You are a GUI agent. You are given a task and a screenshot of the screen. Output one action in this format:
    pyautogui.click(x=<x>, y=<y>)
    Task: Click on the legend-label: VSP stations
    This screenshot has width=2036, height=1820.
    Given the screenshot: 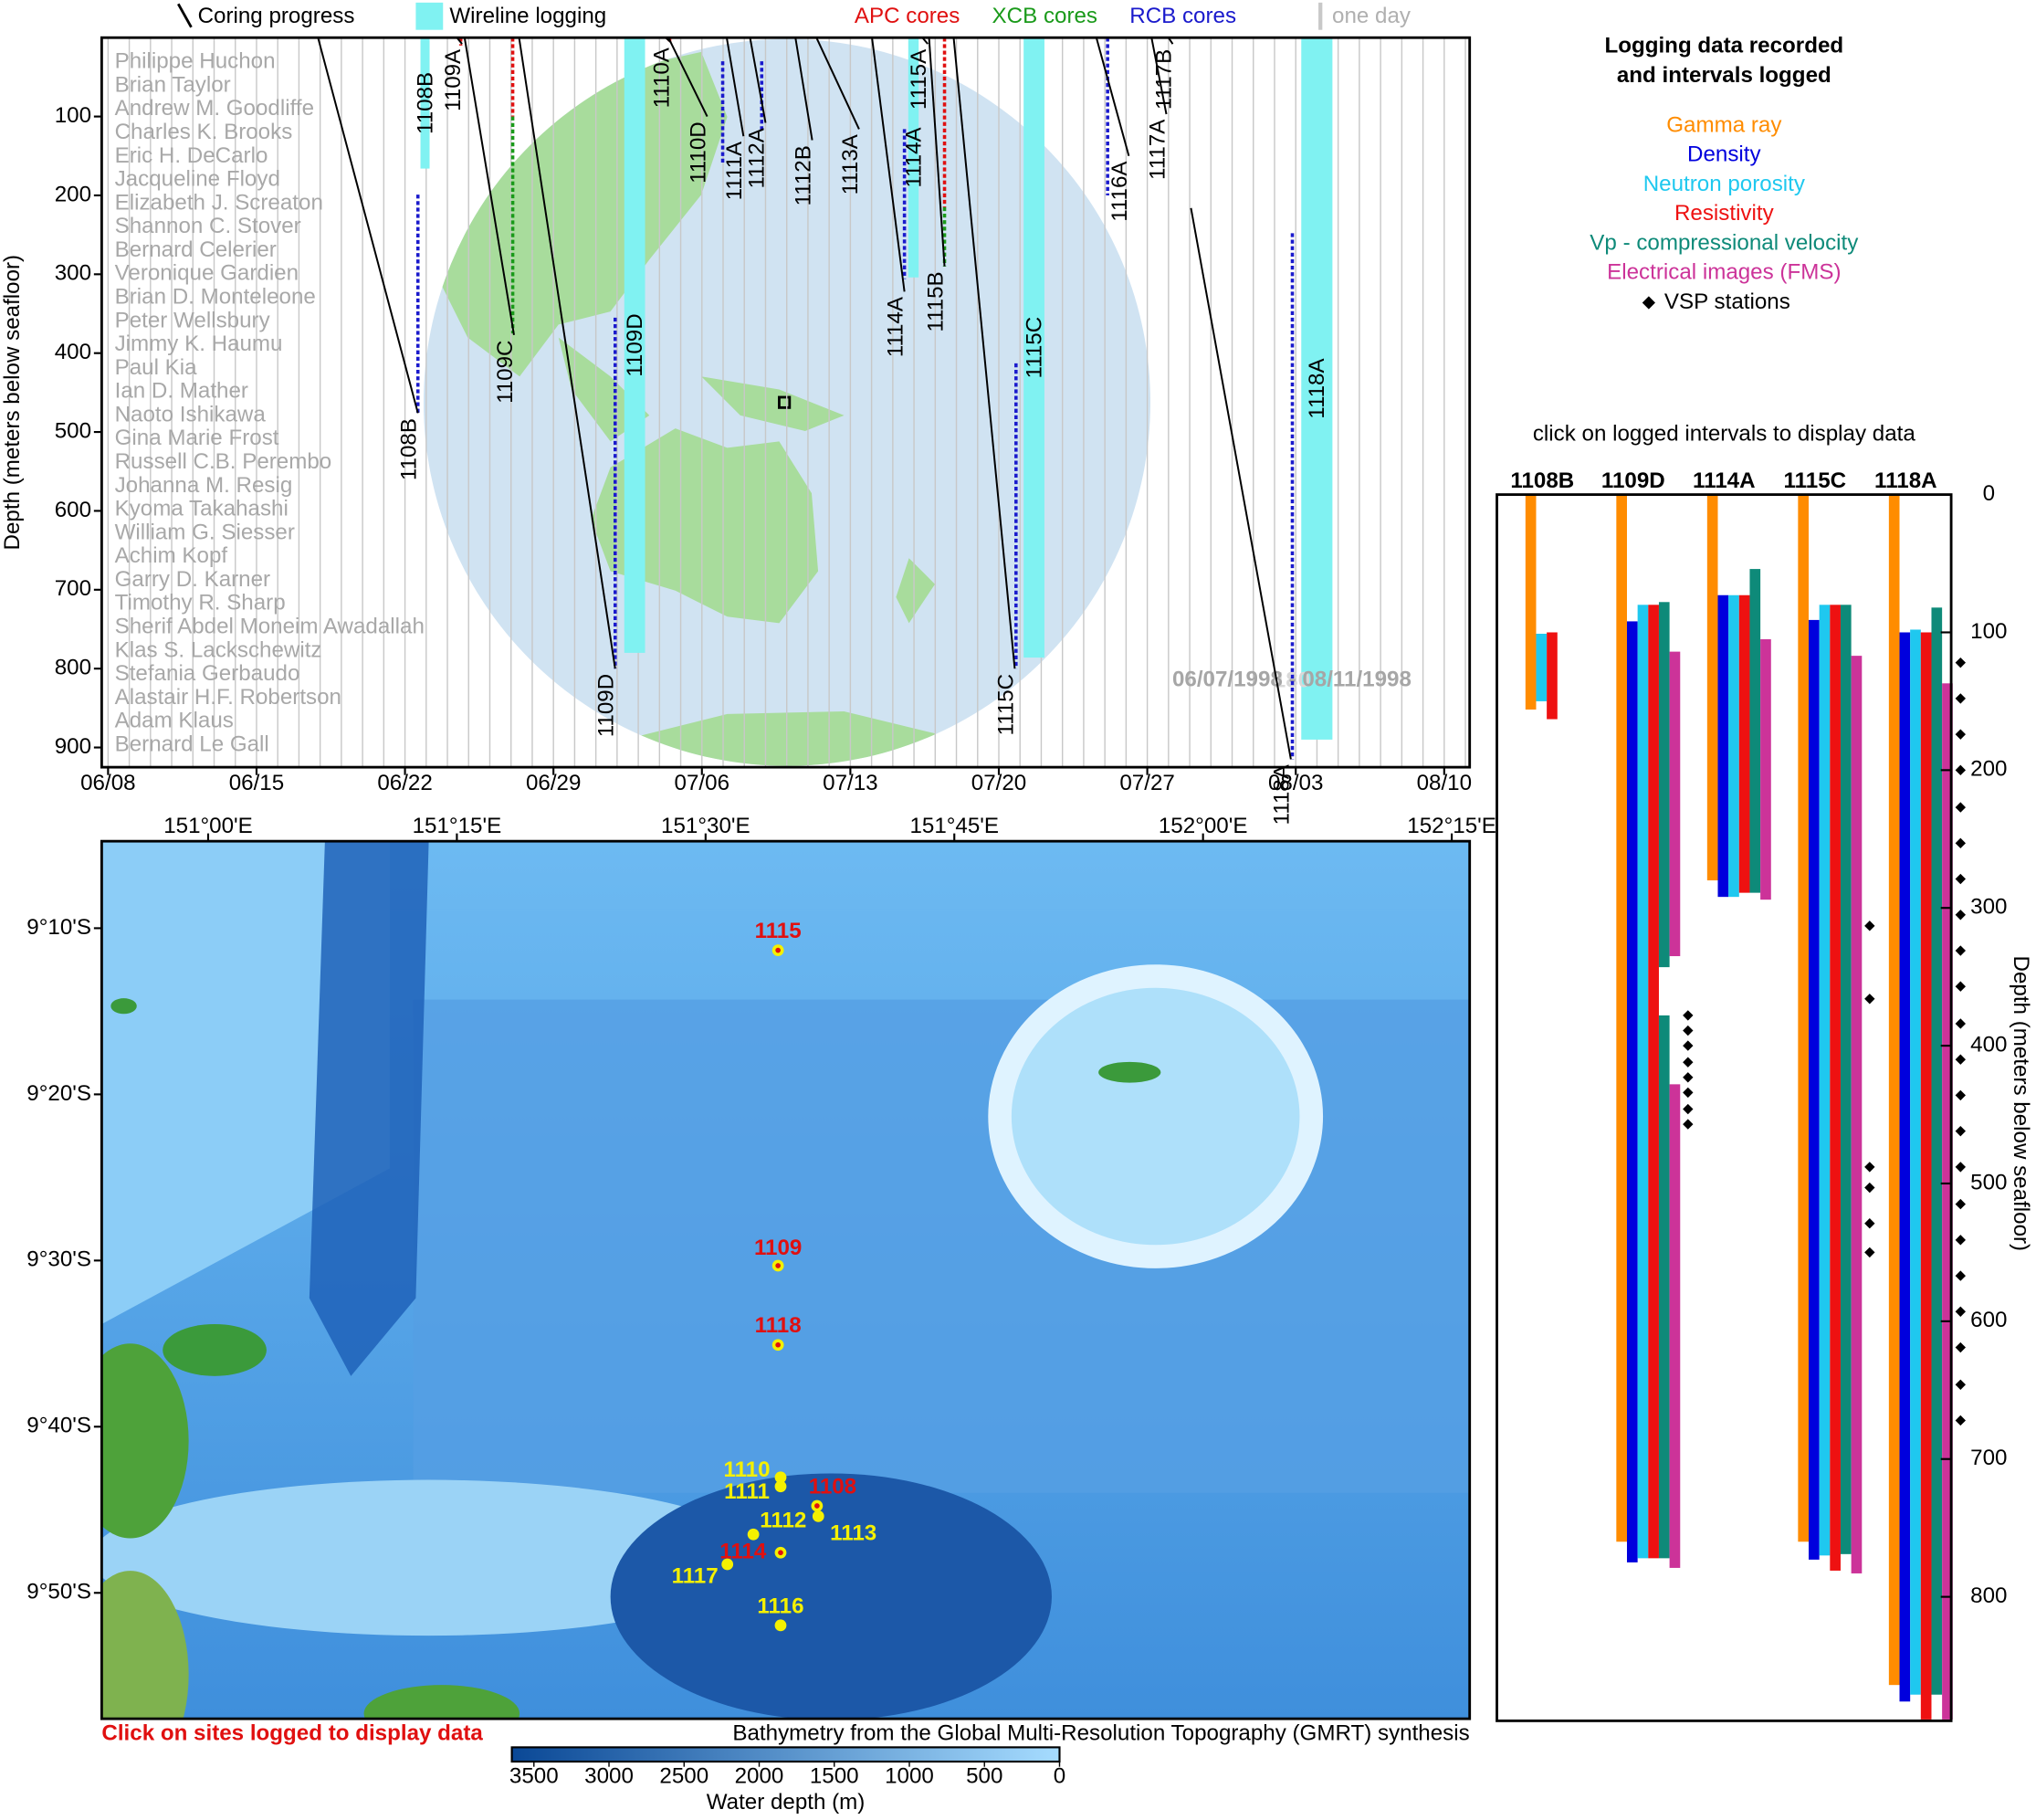 What is the action you would take?
    pyautogui.click(x=1727, y=301)
    